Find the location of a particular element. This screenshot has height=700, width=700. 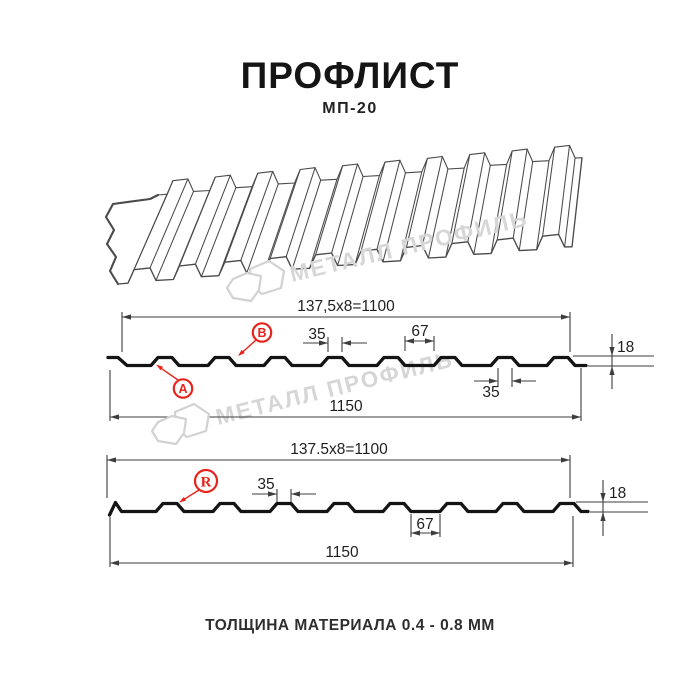

label-b: B is located at coordinates (261, 333).